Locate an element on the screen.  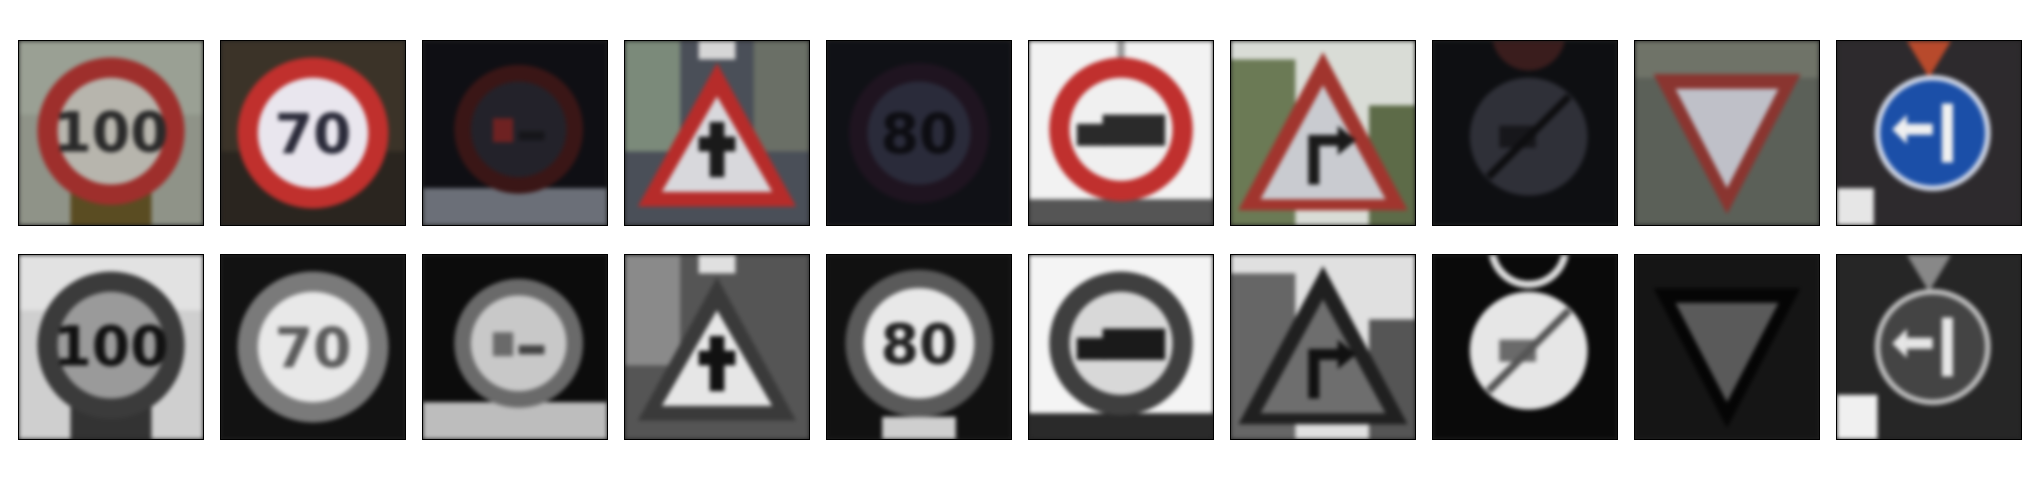
right-of-way-intersection-gray-image is located at coordinates (717, 347).